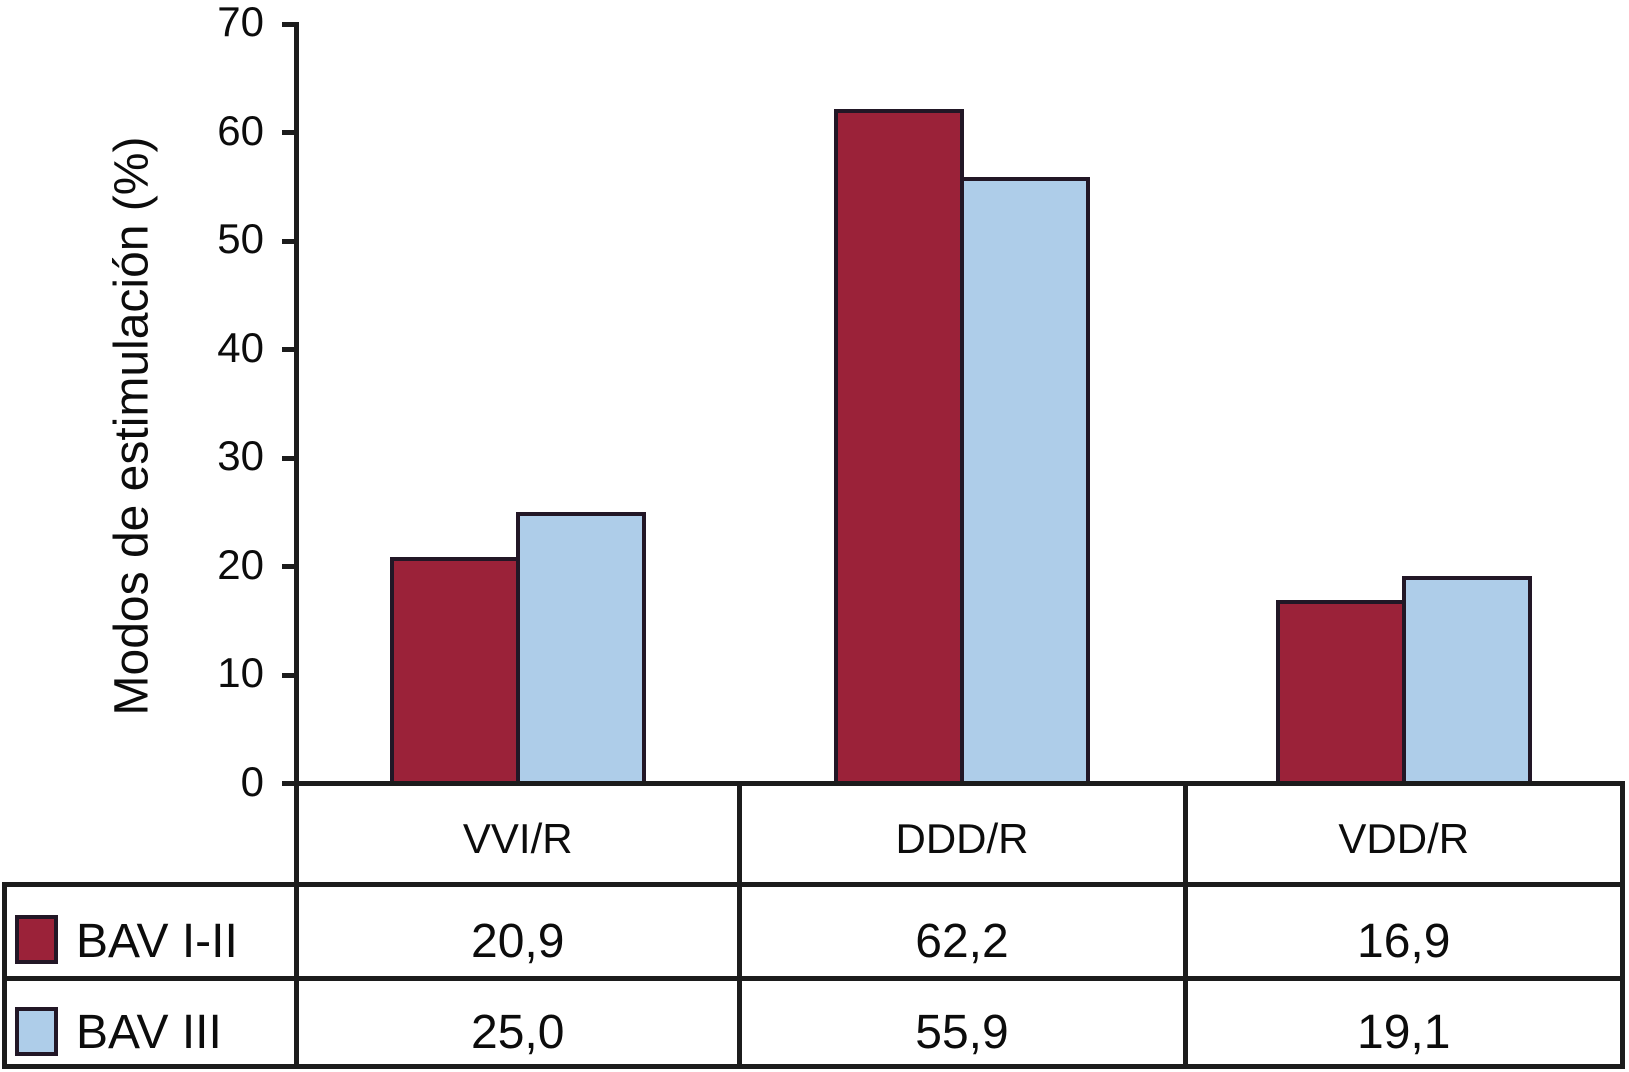 The image size is (1629, 1072). I want to click on bar-bav-i-ii-dddr, so click(899, 447).